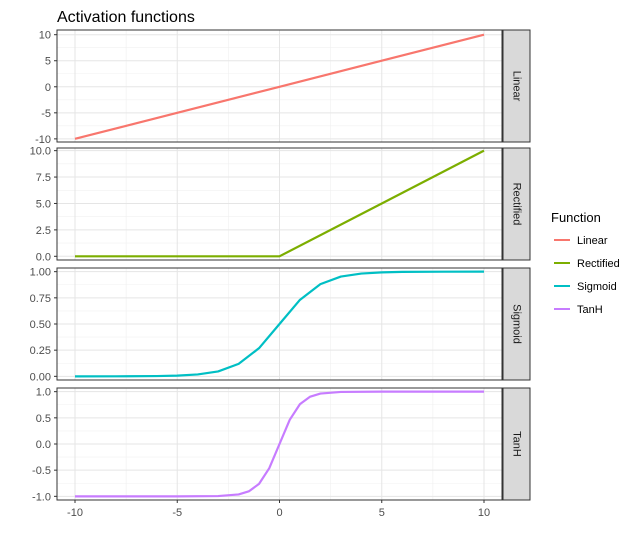 This screenshot has height=545, width=640. Describe the element at coordinates (382, 513) in the screenshot. I see `x-tick-label: 5` at that location.